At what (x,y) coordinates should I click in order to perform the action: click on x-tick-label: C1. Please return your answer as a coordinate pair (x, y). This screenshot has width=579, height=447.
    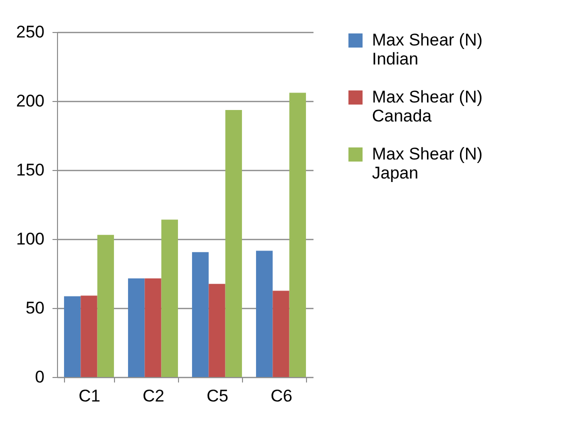
    Looking at the image, I should click on (89, 396).